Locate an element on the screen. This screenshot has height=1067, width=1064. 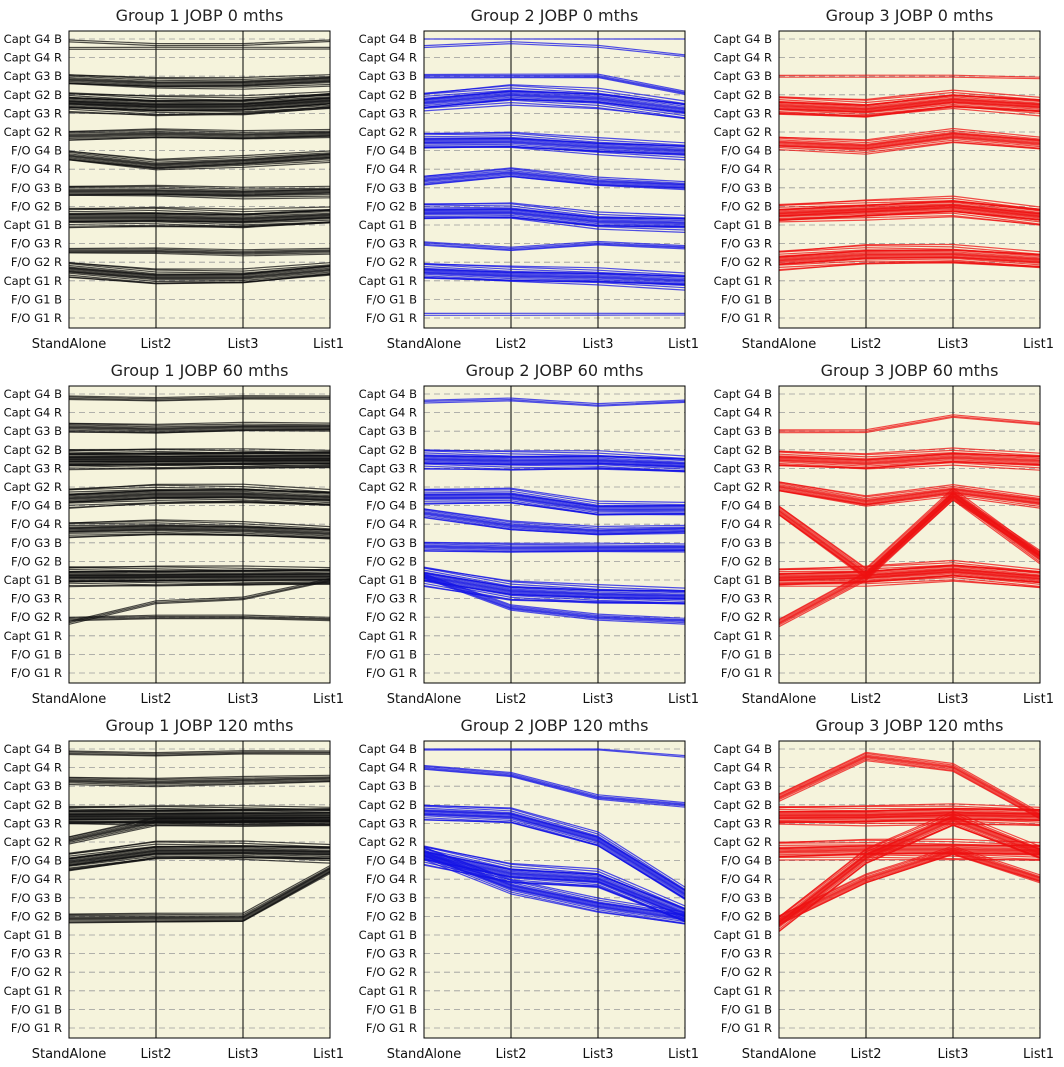
y-tick-label: Capt G4 B is located at coordinates (388, 394).